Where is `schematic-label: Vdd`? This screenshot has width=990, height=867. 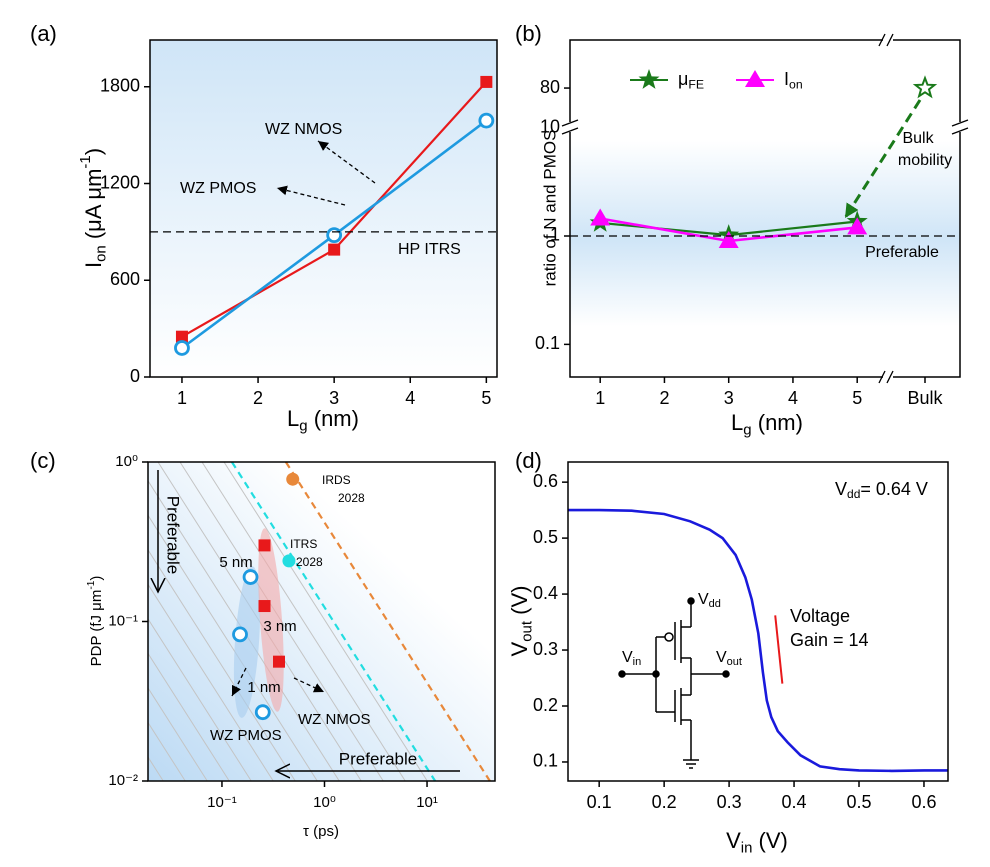 schematic-label: Vdd is located at coordinates (709, 600).